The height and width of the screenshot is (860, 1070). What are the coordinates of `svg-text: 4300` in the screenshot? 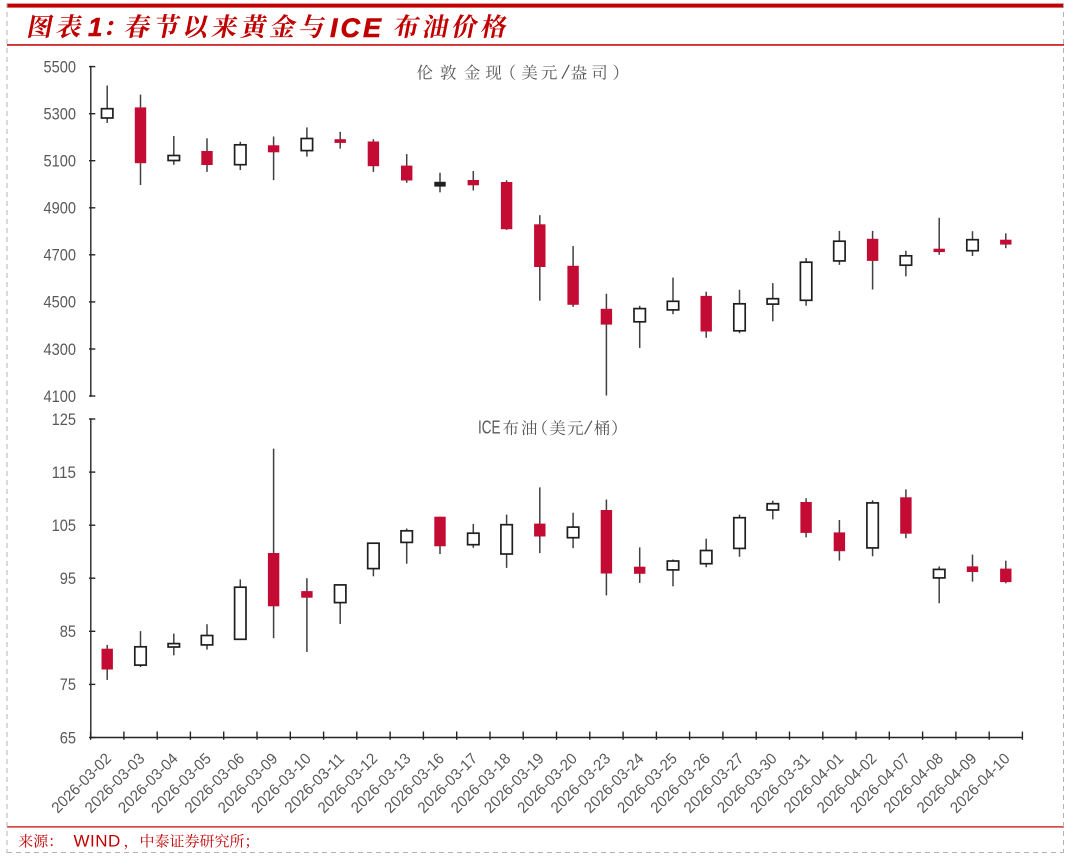 It's located at (60, 350).